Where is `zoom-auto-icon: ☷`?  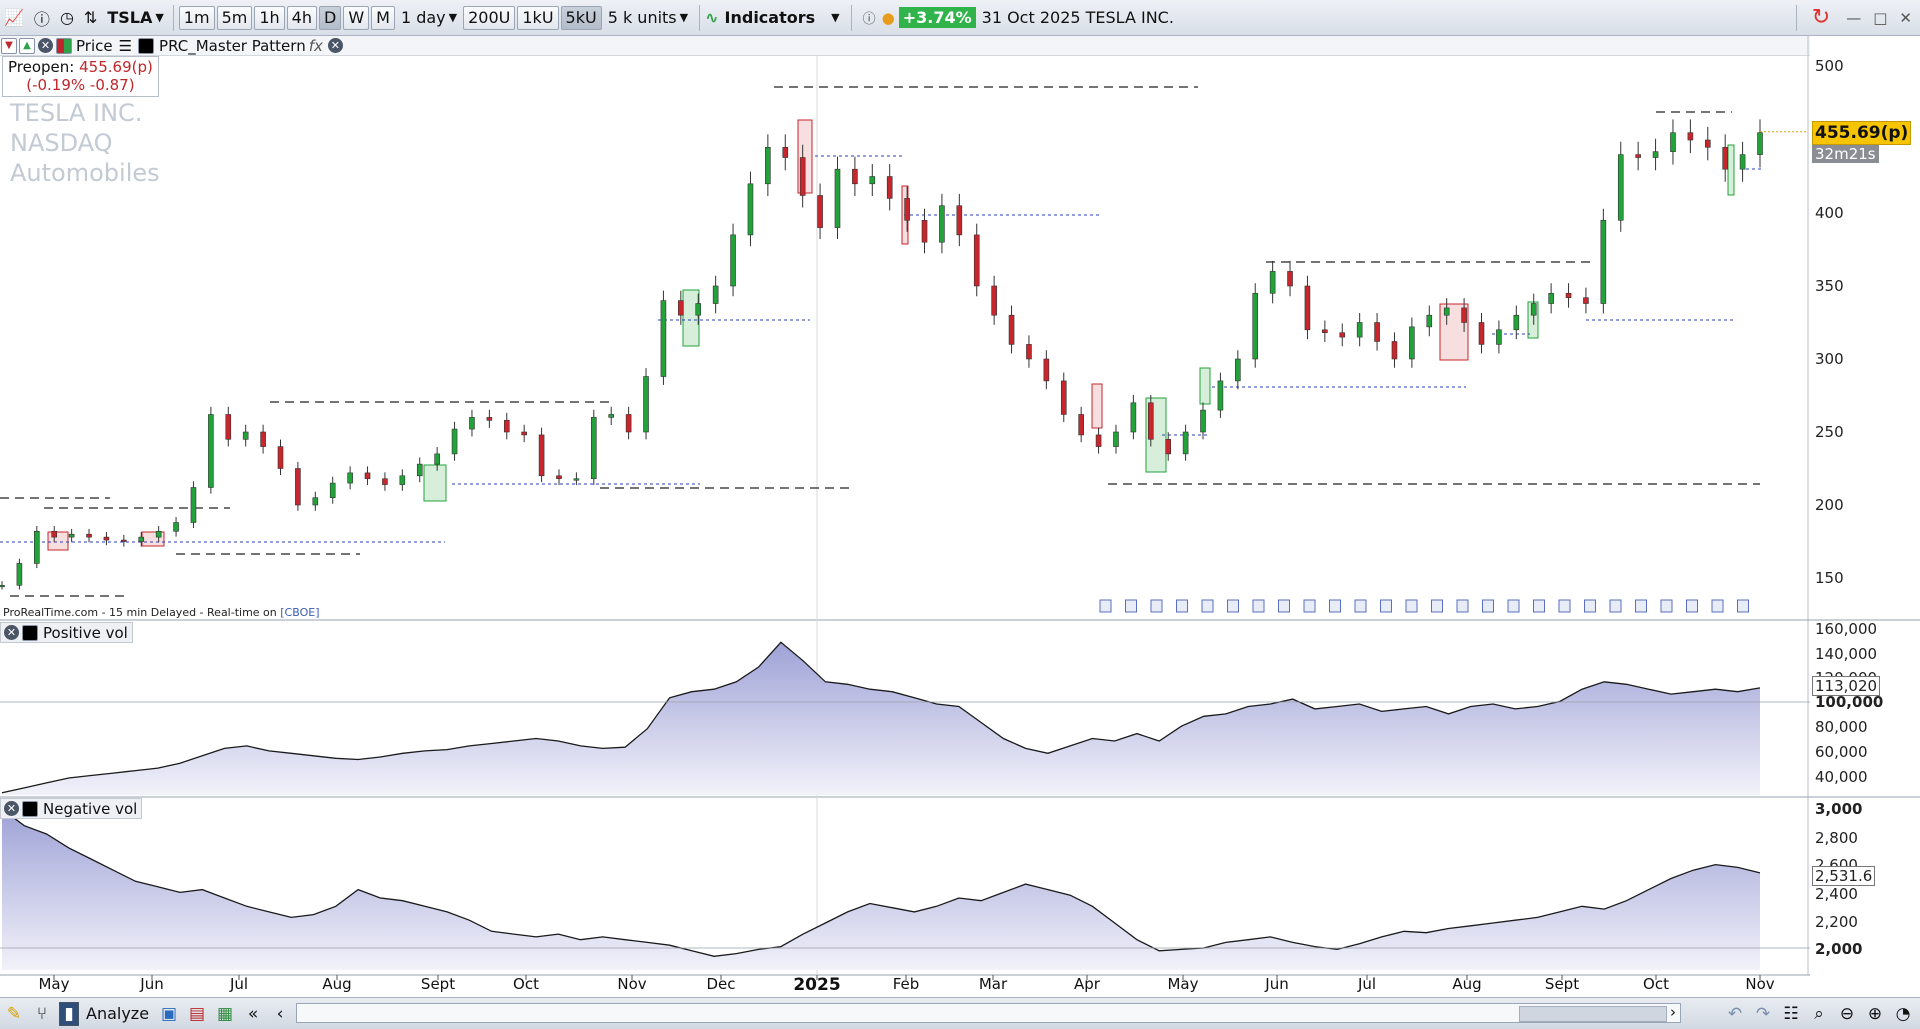
zoom-auto-icon: ☷ is located at coordinates (1791, 1013).